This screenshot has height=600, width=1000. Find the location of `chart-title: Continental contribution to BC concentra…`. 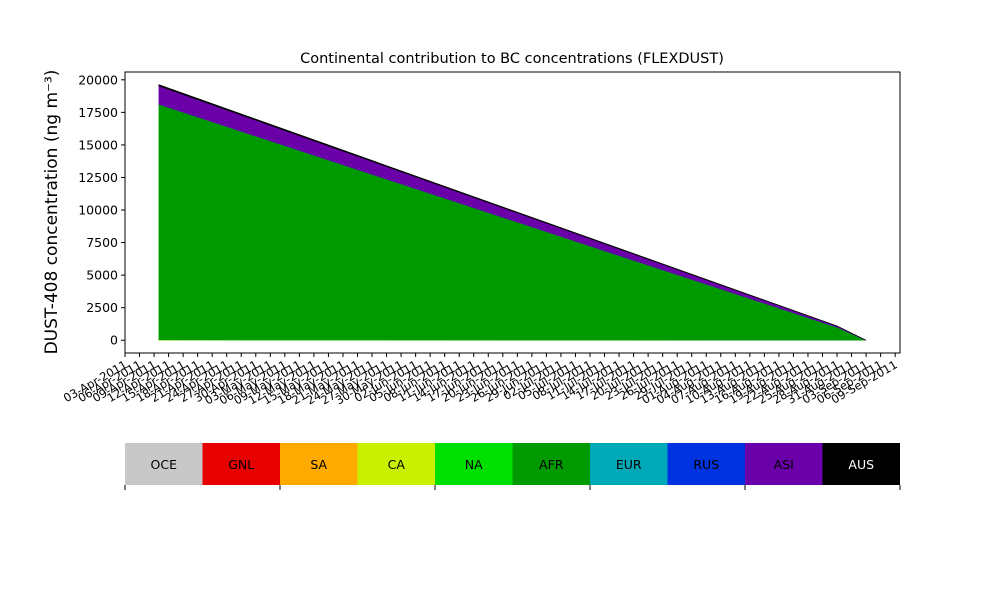

chart-title: Continental contribution to BC concentra… is located at coordinates (512, 59).